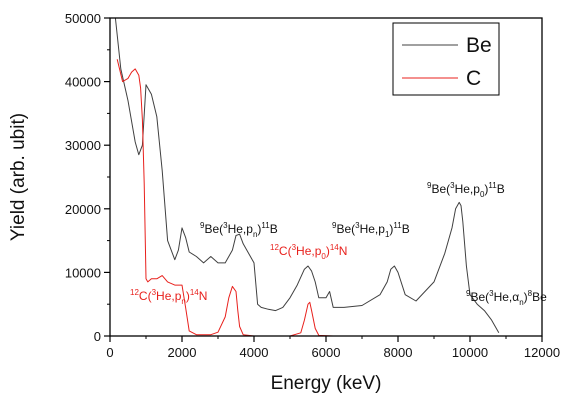 Image resolution: width=570 pixels, height=401 pixels. I want to click on y-tick-label: 30000, so click(83, 145).